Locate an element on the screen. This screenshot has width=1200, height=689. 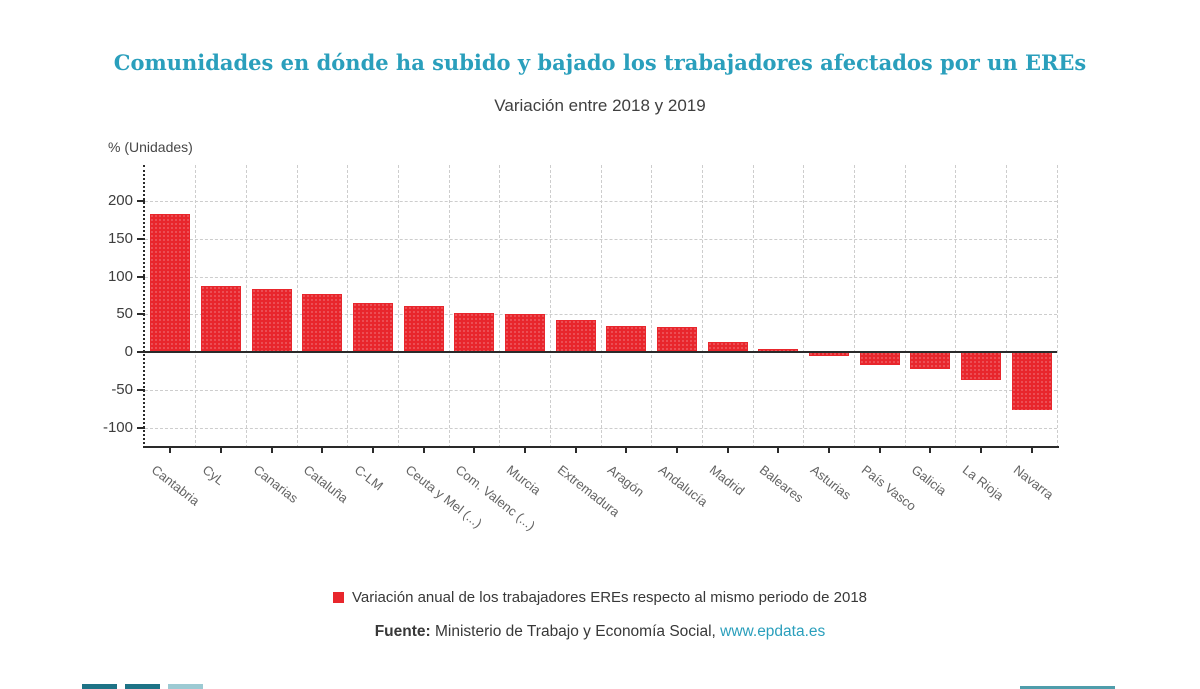
y-axis-tick-label: 50 is located at coordinates (124, 314).